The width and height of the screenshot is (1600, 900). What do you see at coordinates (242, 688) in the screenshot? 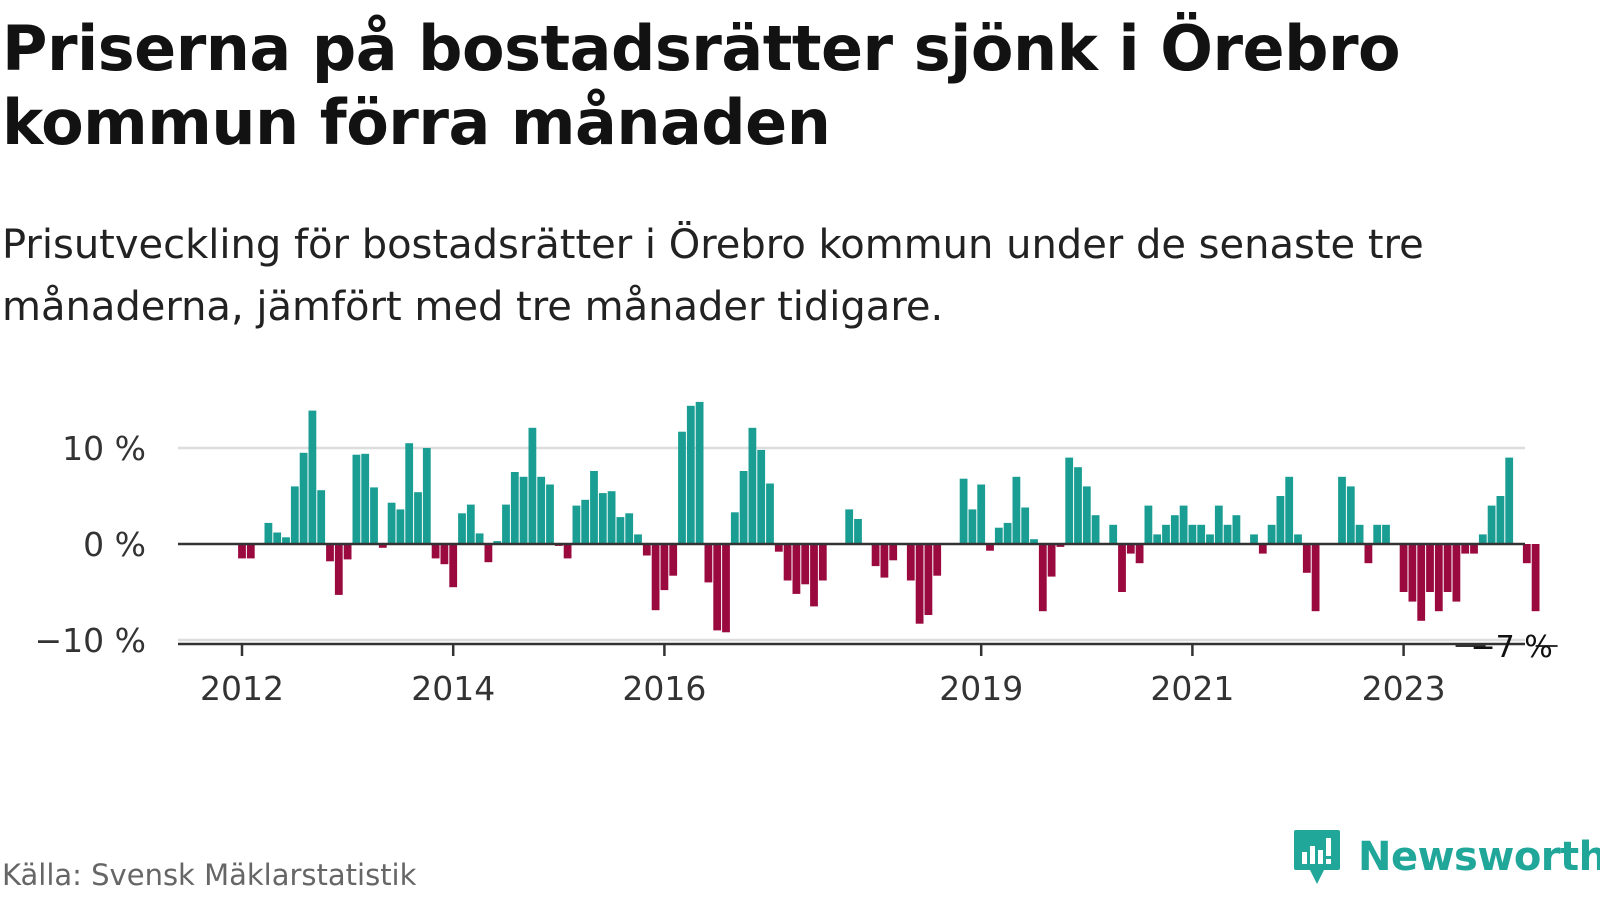
I see `x-tick-label: 2012` at bounding box center [242, 688].